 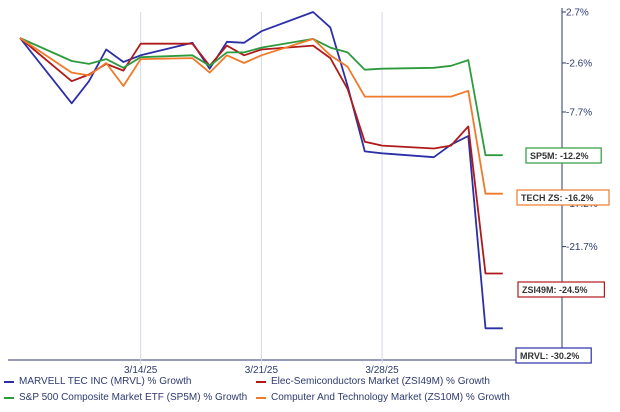 What do you see at coordinates (549, 356) in the screenshot?
I see `end-label-0: MRVL: -30.2%` at bounding box center [549, 356].